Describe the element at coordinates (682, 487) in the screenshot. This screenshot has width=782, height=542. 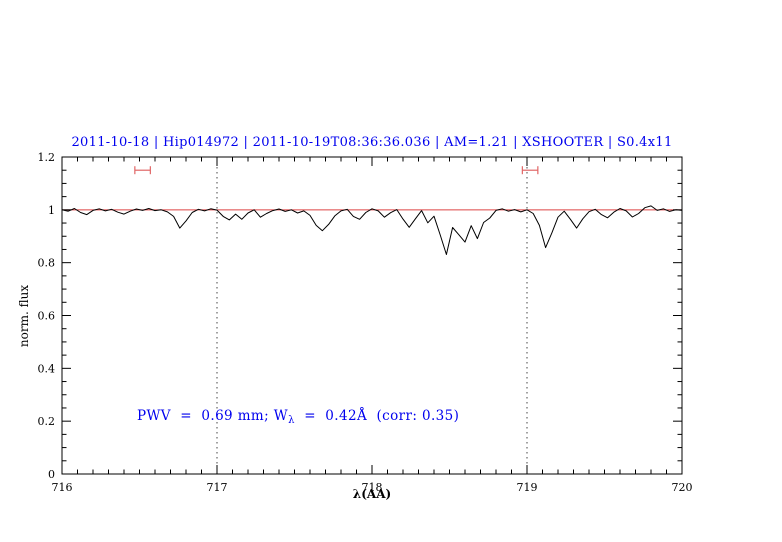
I see `x-tick-label: 720` at that location.